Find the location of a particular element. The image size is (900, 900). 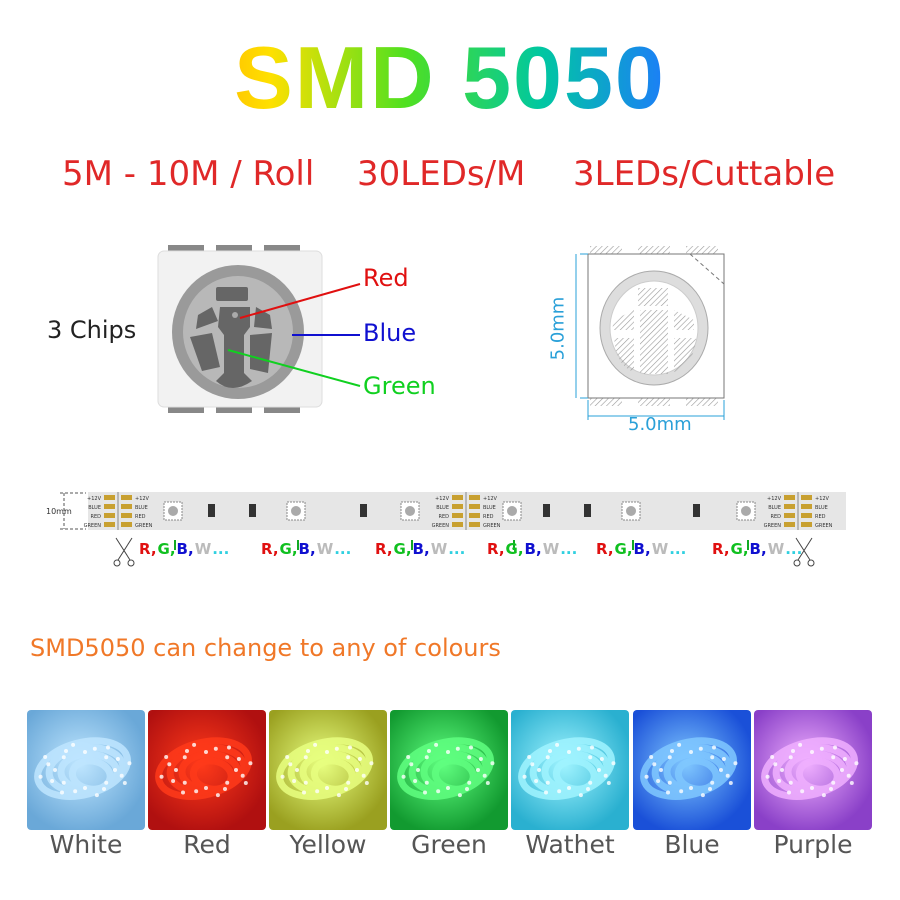

tagline: SMD5050 can change to any of colours is located at coordinates (265, 648).